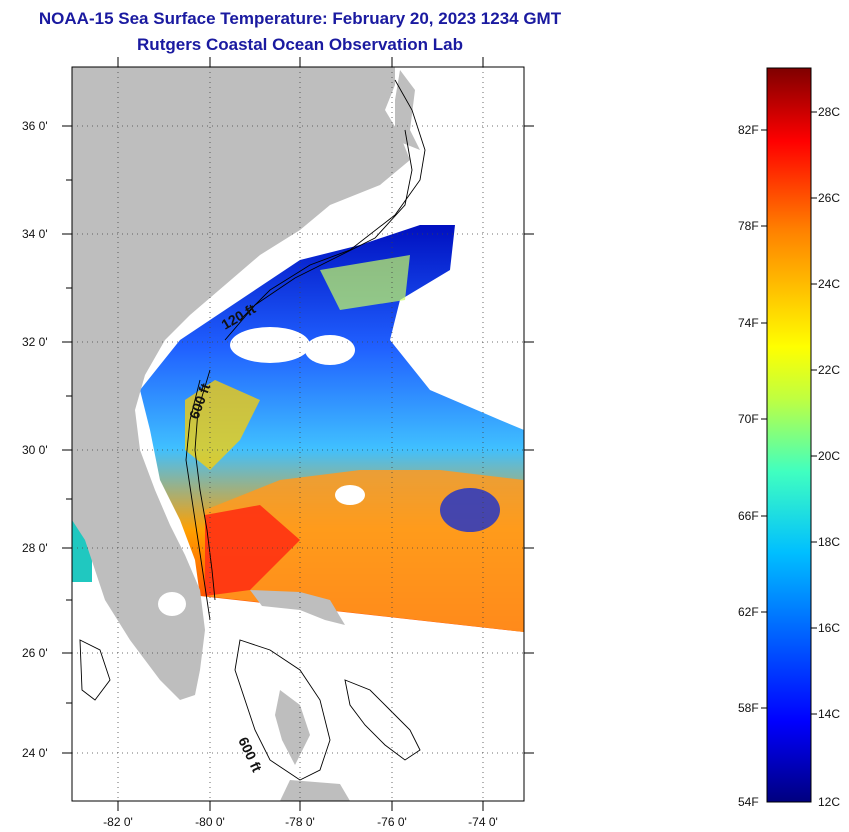  I want to click on cuba-coast, so click(315, 790).